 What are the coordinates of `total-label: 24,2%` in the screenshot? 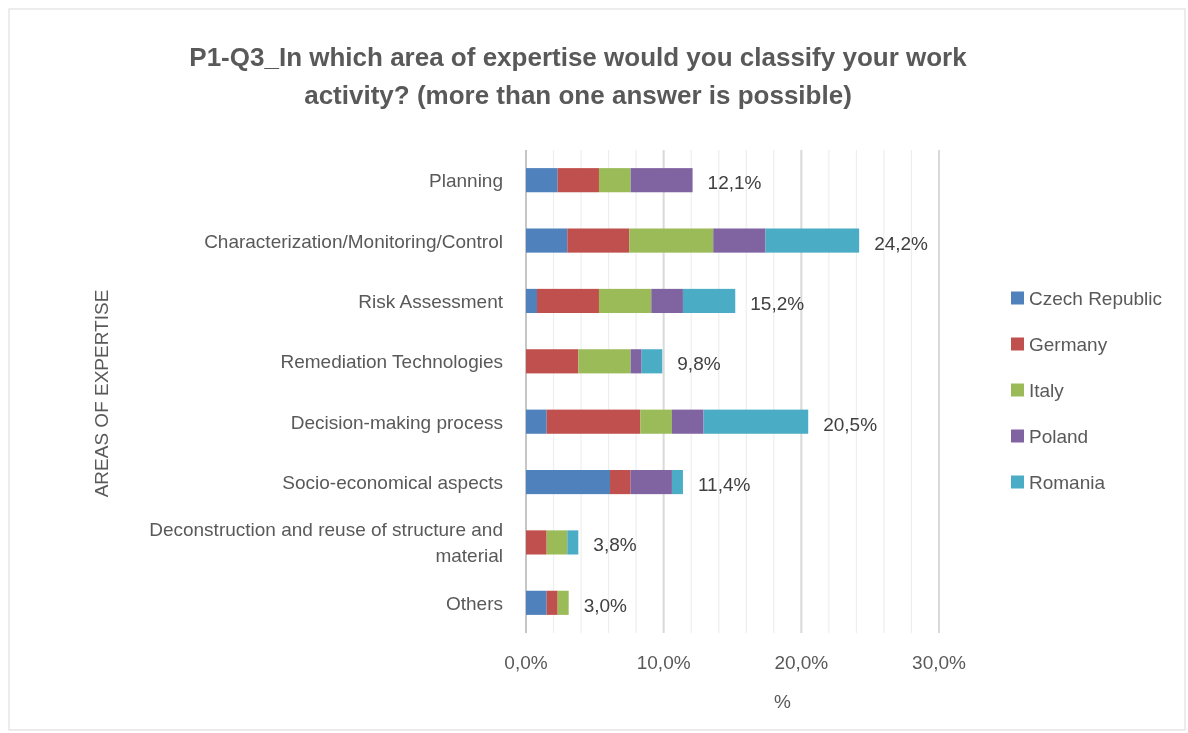 It's located at (901, 243).